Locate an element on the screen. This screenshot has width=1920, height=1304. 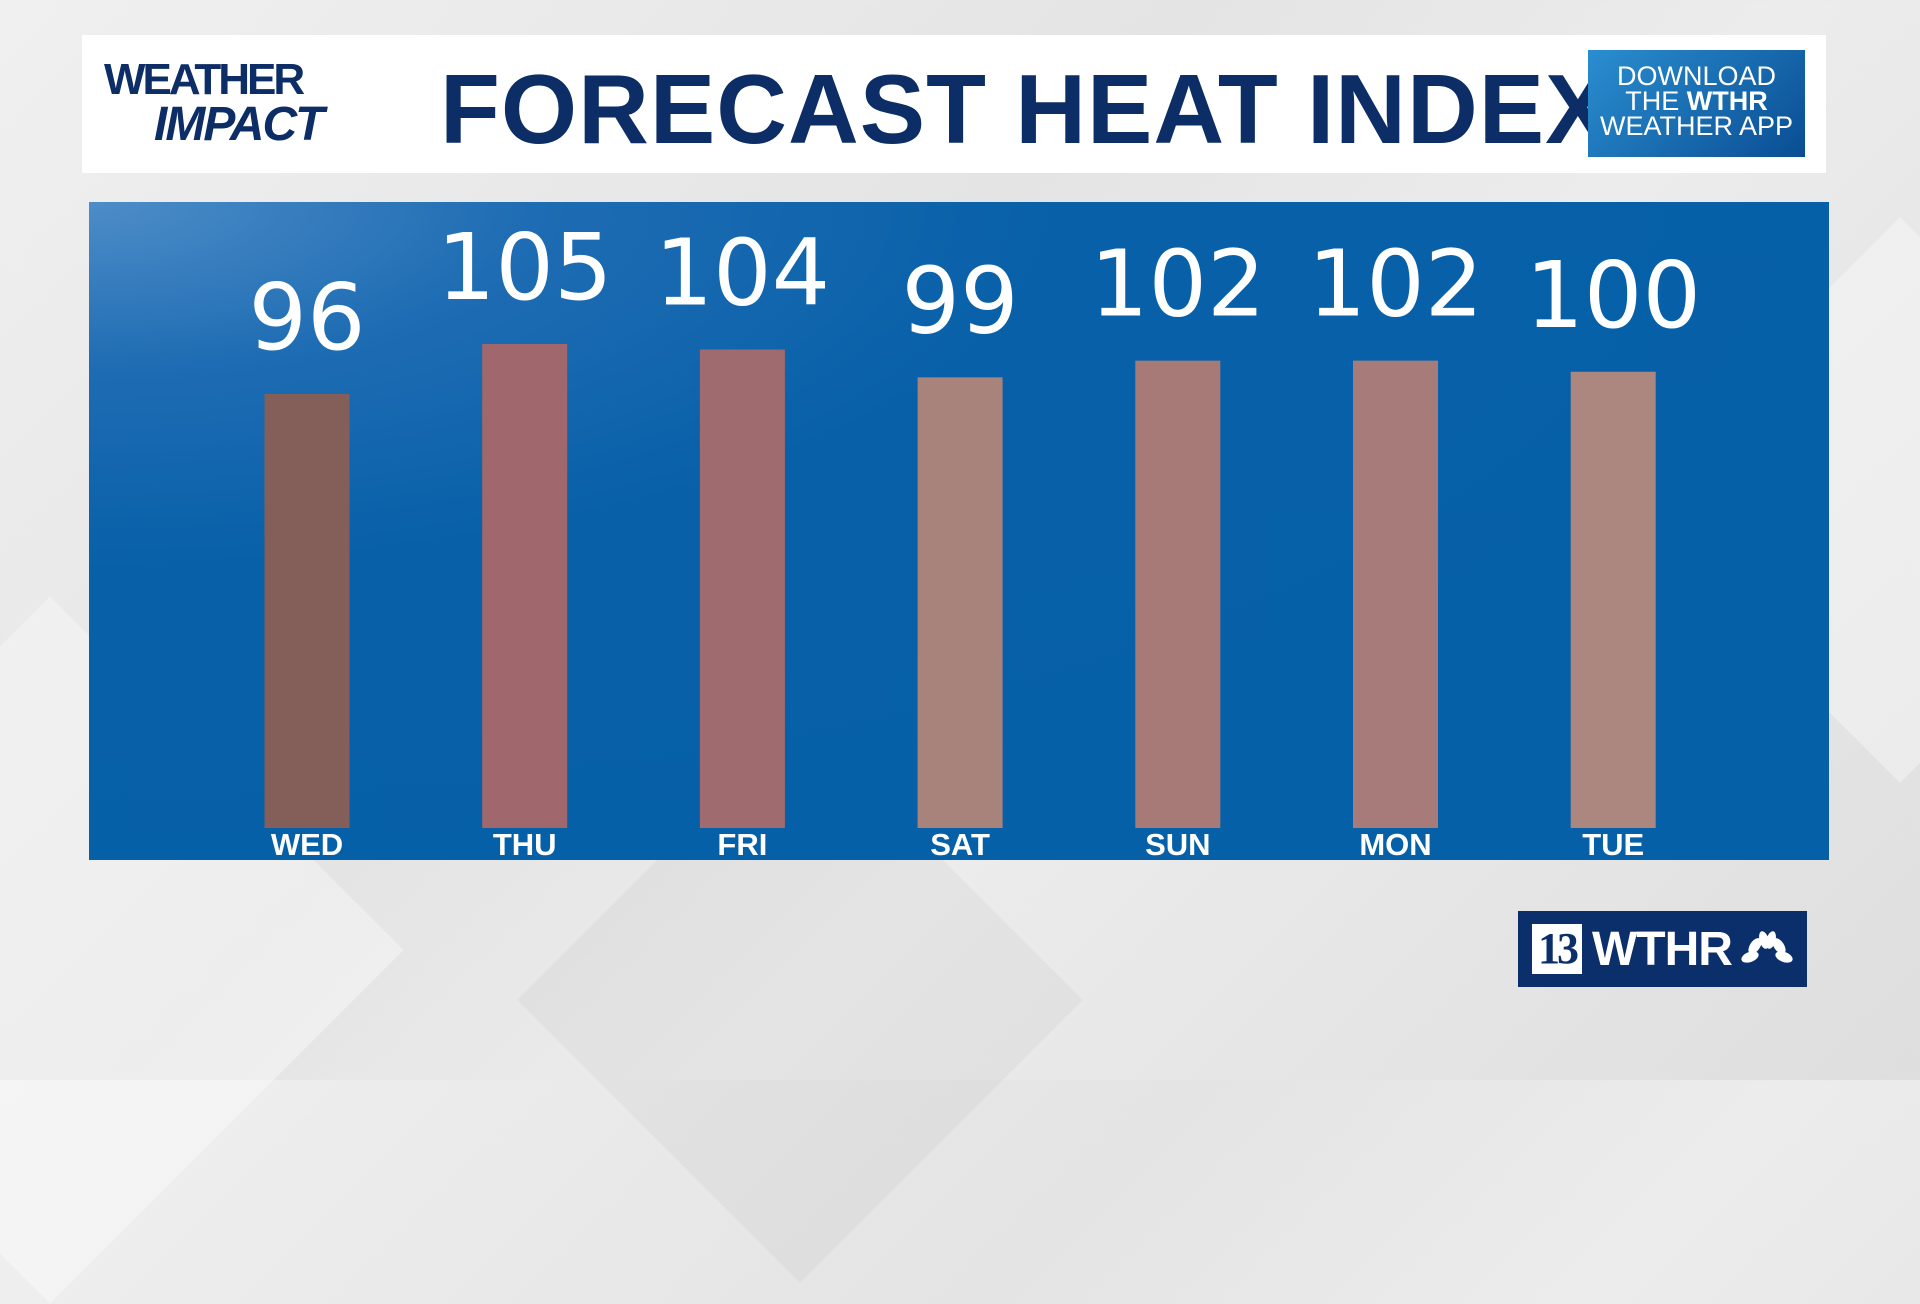
bar-sat is located at coordinates (960, 602).